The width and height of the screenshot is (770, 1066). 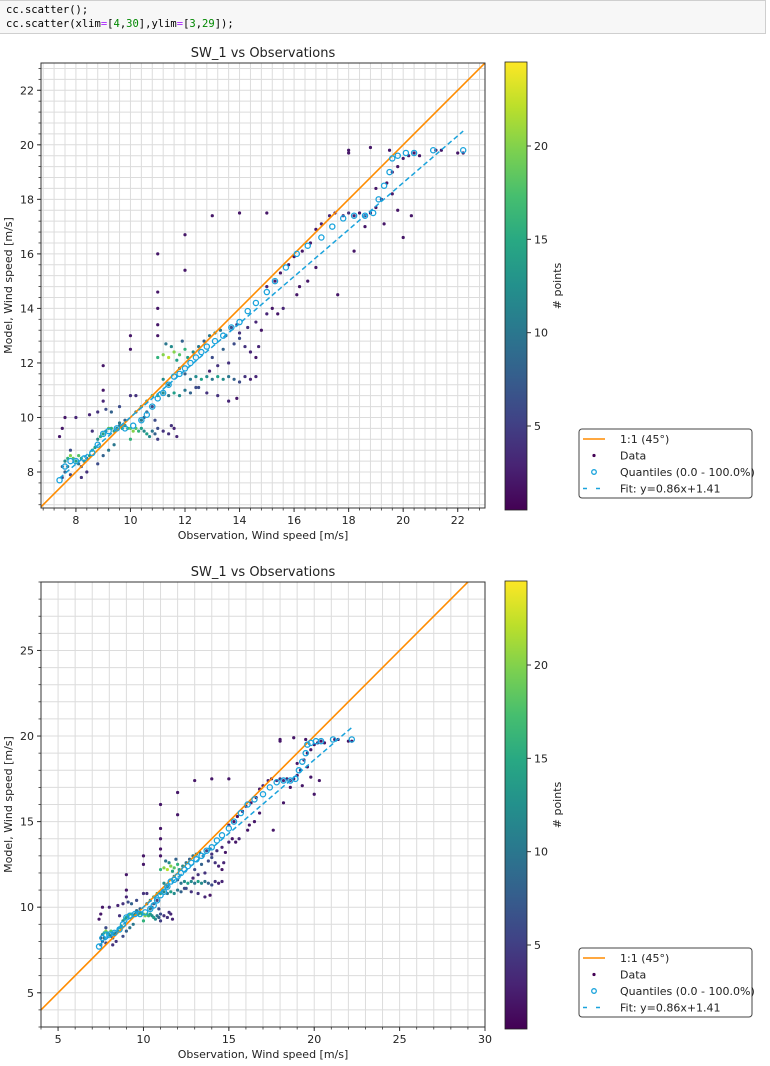 I want to click on x-tick-label: 18, so click(x=349, y=520).